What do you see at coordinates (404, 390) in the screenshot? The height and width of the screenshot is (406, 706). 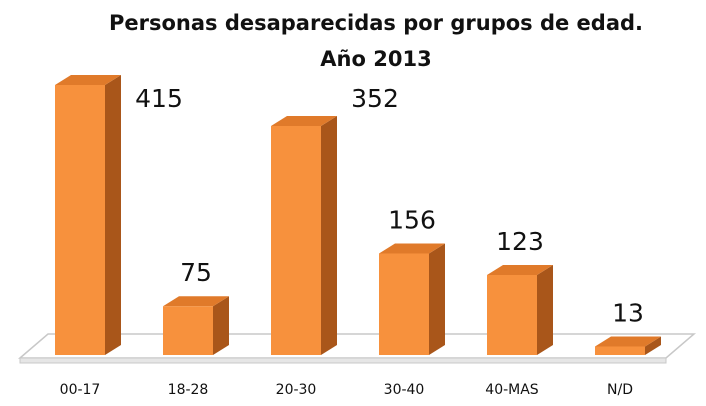 I see `x-tick-label: 30-40` at bounding box center [404, 390].